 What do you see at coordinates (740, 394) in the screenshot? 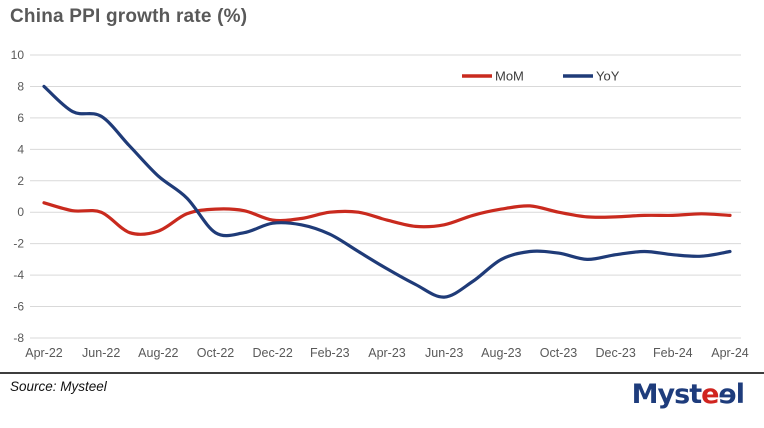
I see `logo-text-part2: l` at bounding box center [740, 394].